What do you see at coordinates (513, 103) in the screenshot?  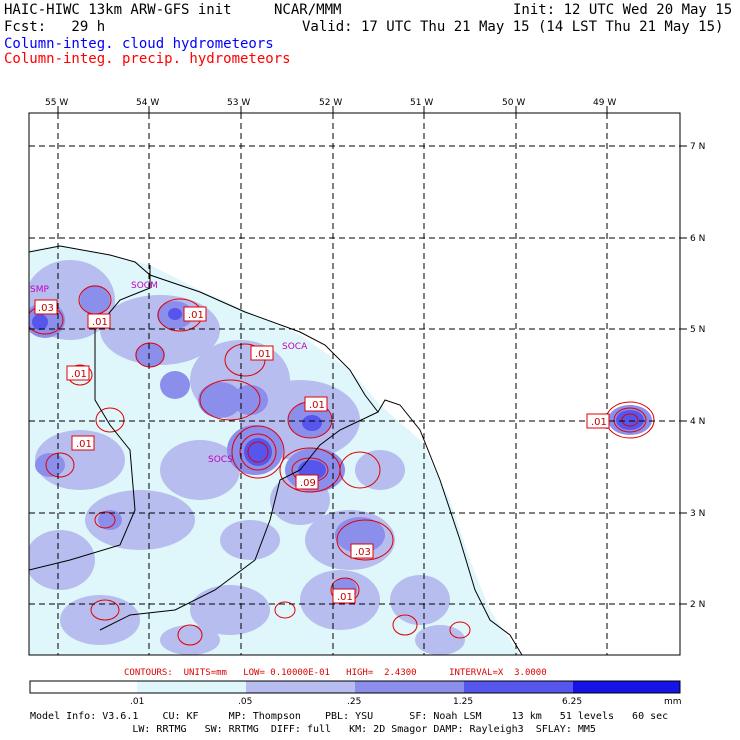 I see `lon-label-50w: 50 W` at bounding box center [513, 103].